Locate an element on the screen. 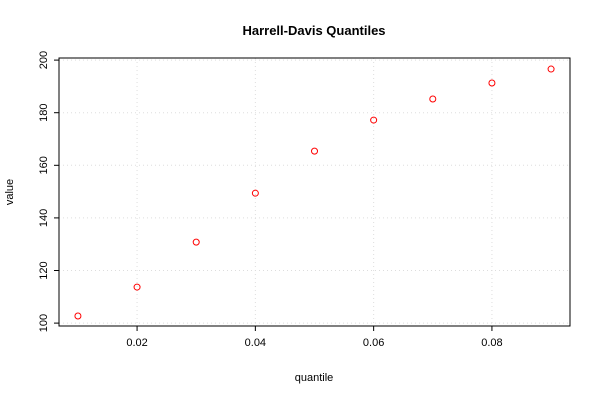 This screenshot has width=599, height=405. y-tick-label: 140 is located at coordinates (44, 218).